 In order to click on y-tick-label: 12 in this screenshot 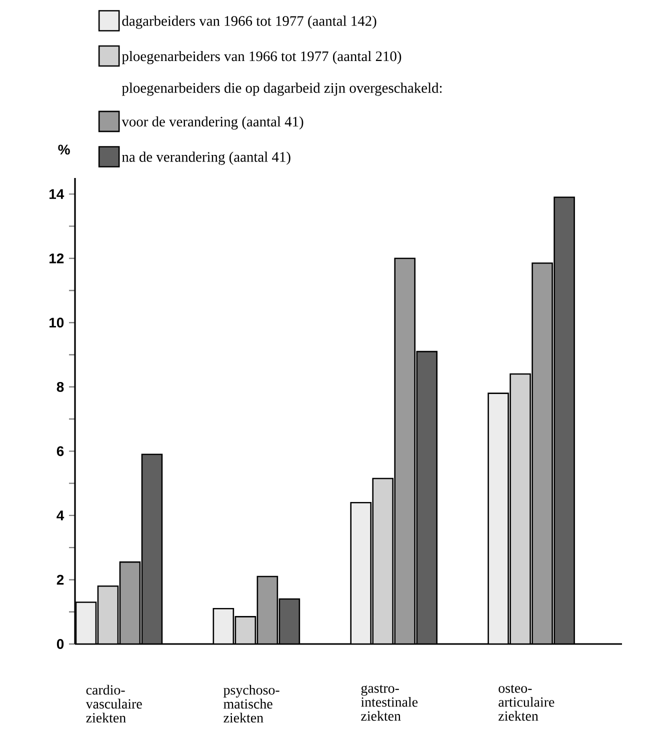, I will do `click(57, 258)`.